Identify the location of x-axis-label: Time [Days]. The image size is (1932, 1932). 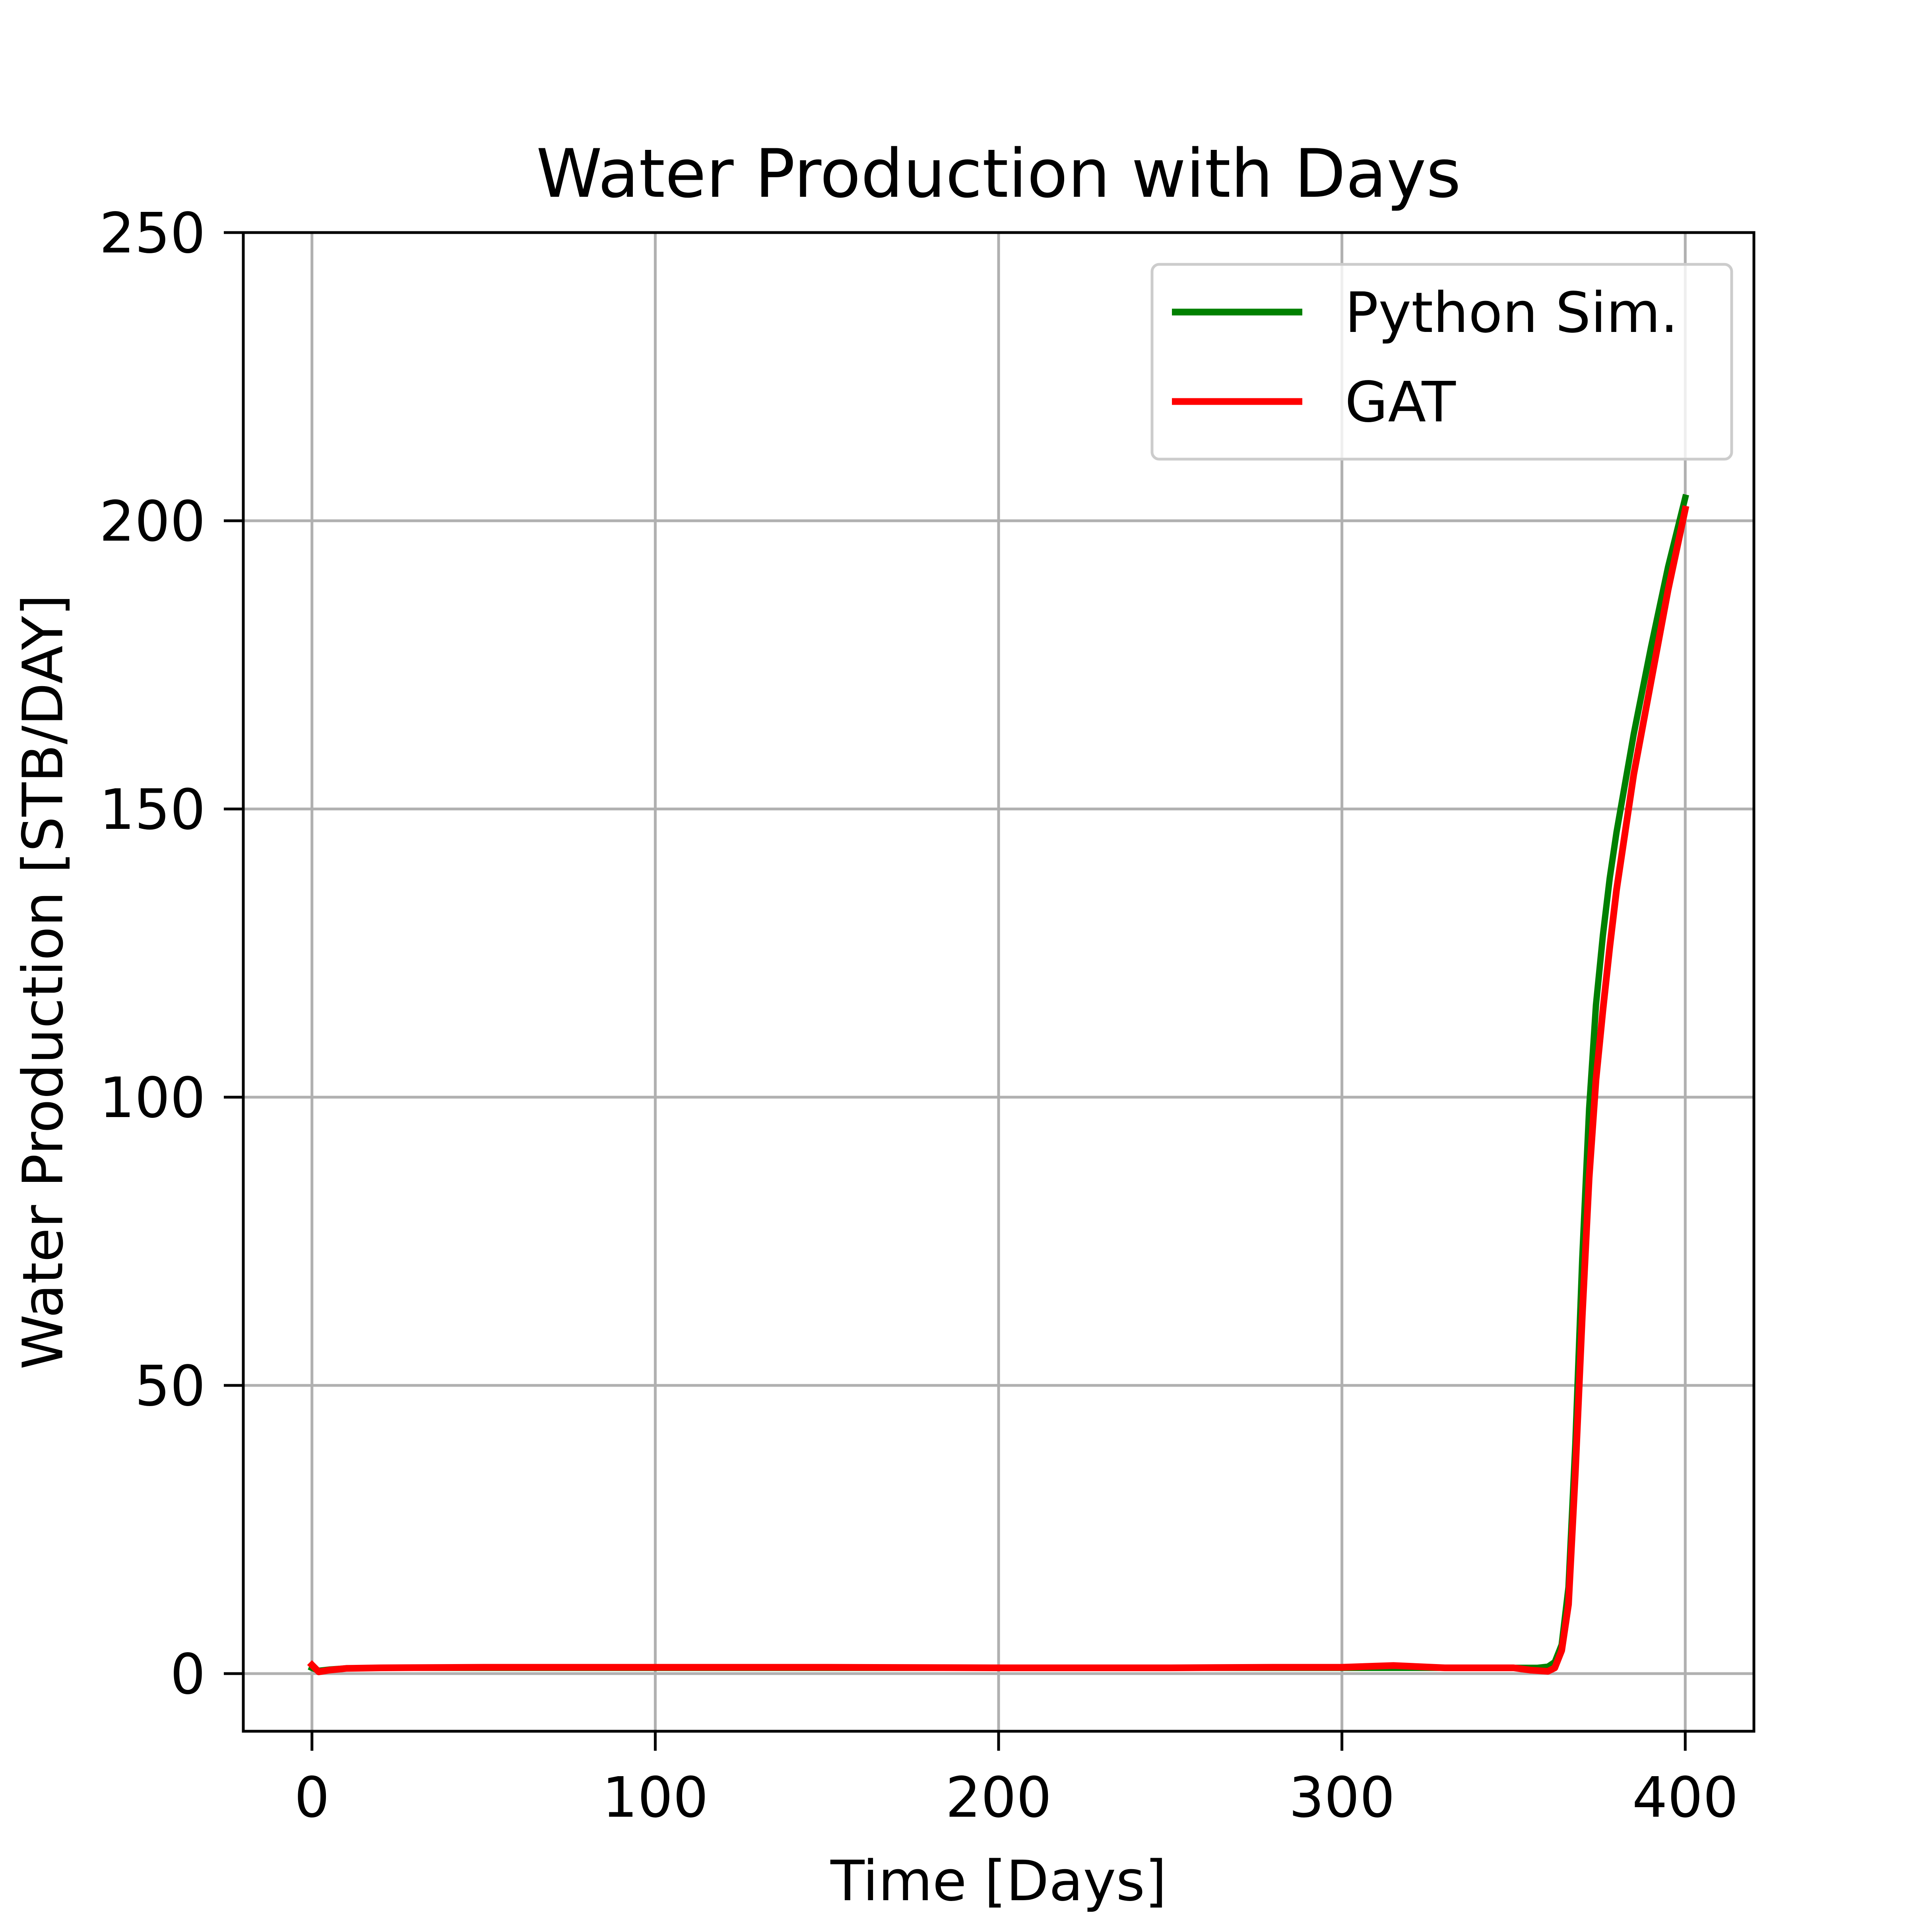
(999, 1882).